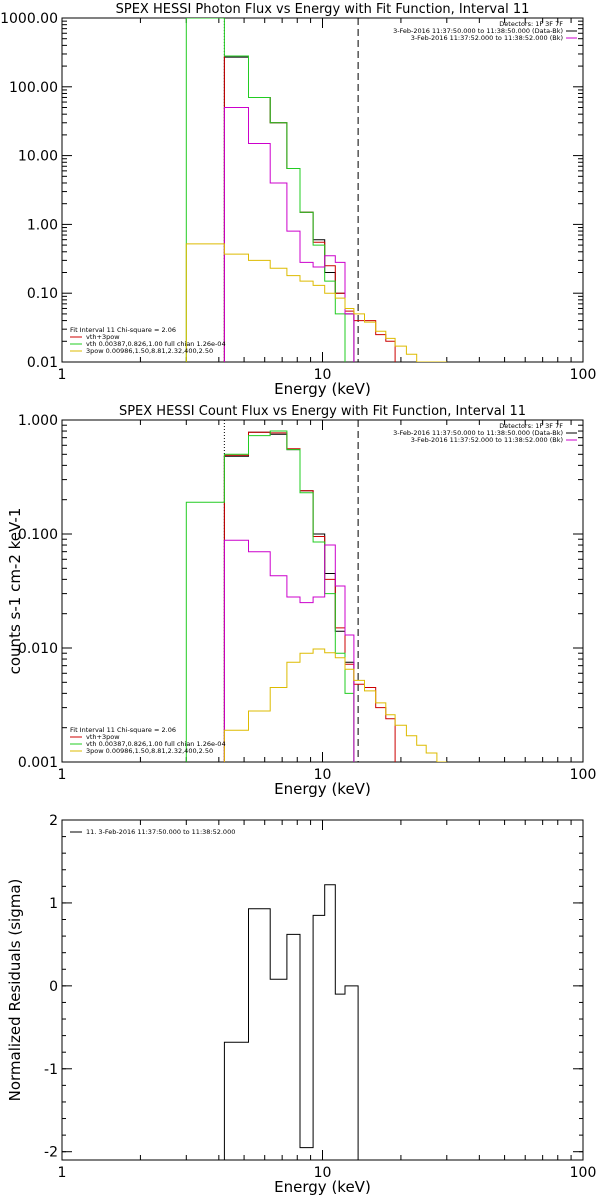 This screenshot has width=600, height=1200. I want to click on y-tick-label: 0.10, so click(42, 294).